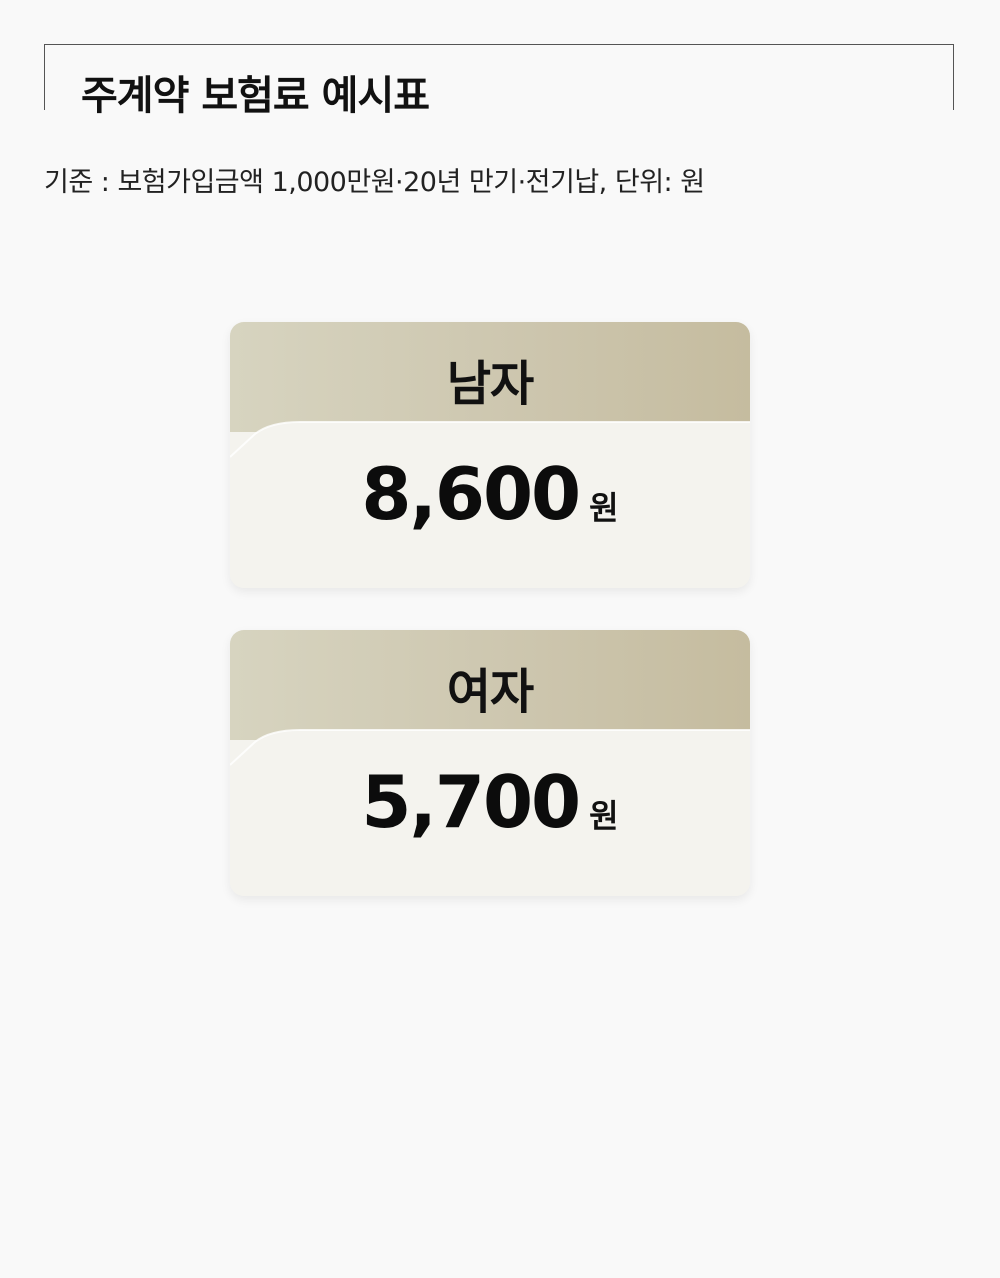  I want to click on card-label-male: 남자, so click(490, 384).